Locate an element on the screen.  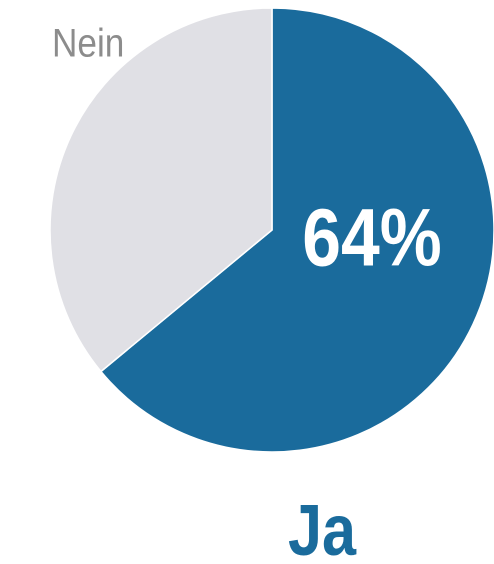
category-label: Nein is located at coordinates (88, 42).